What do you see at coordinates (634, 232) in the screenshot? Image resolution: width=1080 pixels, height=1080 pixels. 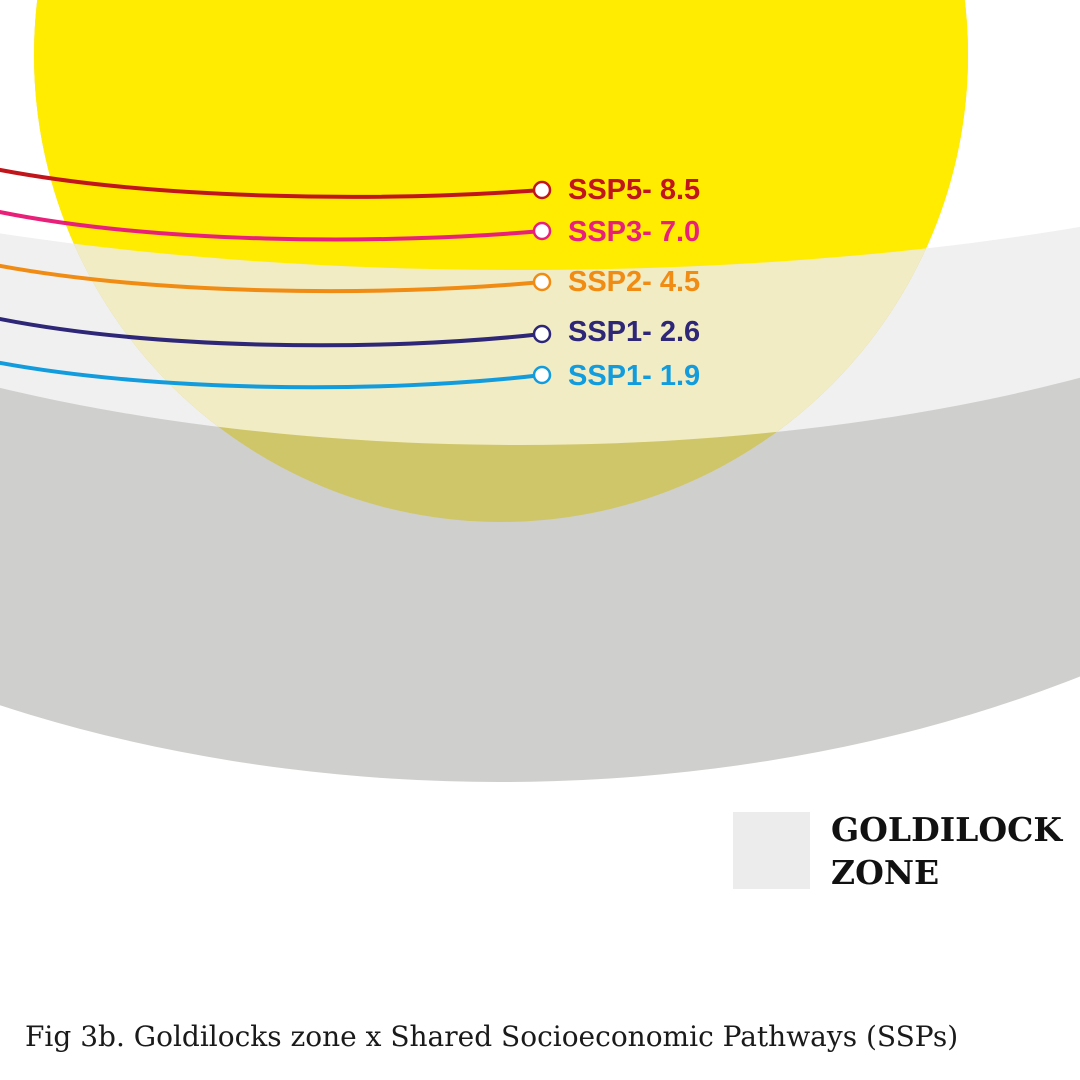 I see `pathway-label-ssp3-70: SSP3- 7.0` at bounding box center [634, 232].